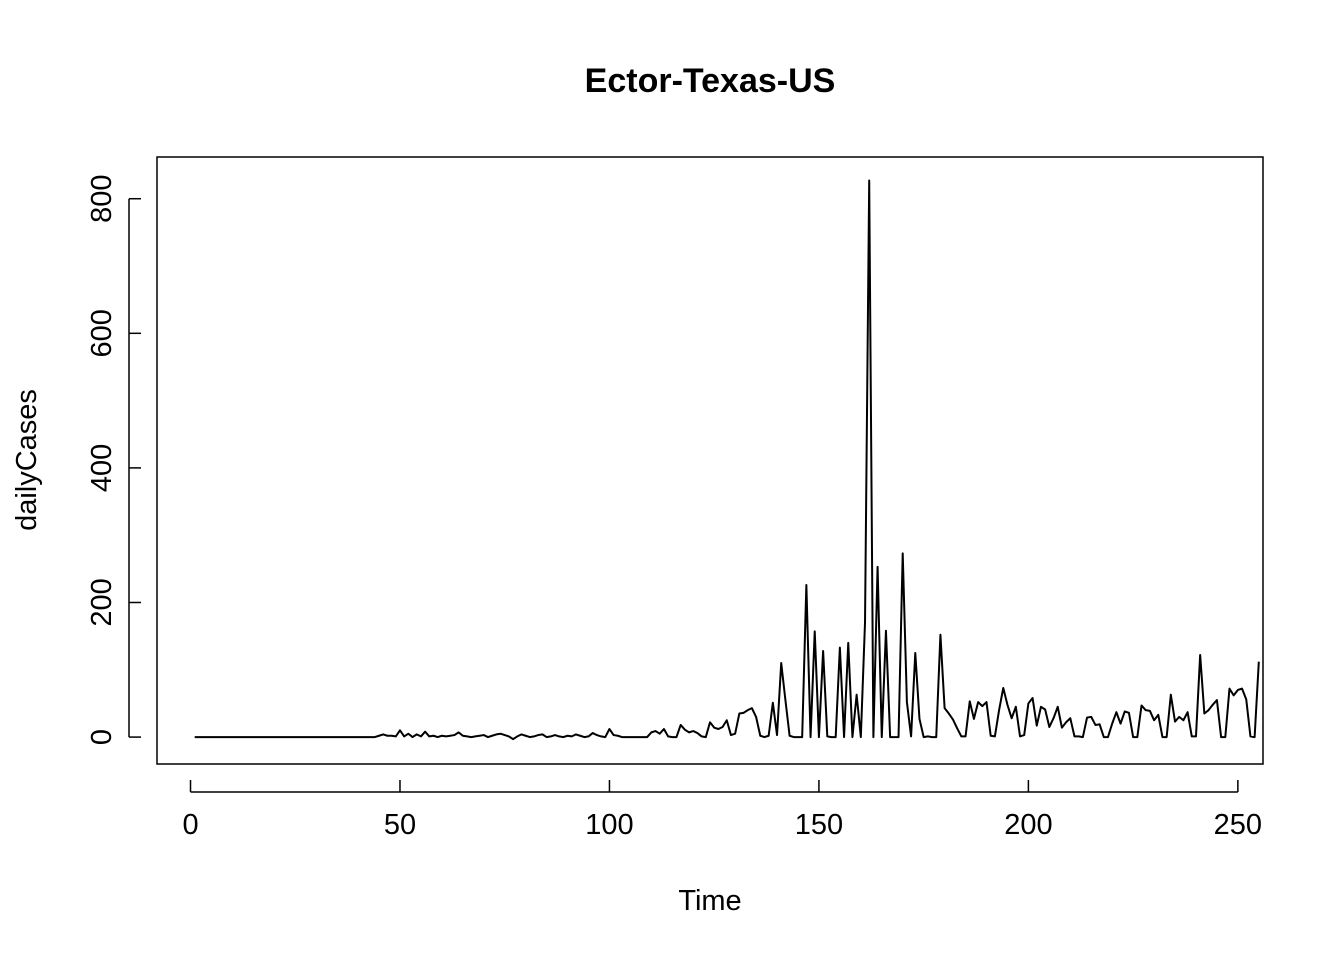 The height and width of the screenshot is (960, 1344). I want to click on x-tick-label: 200, so click(1028, 825).